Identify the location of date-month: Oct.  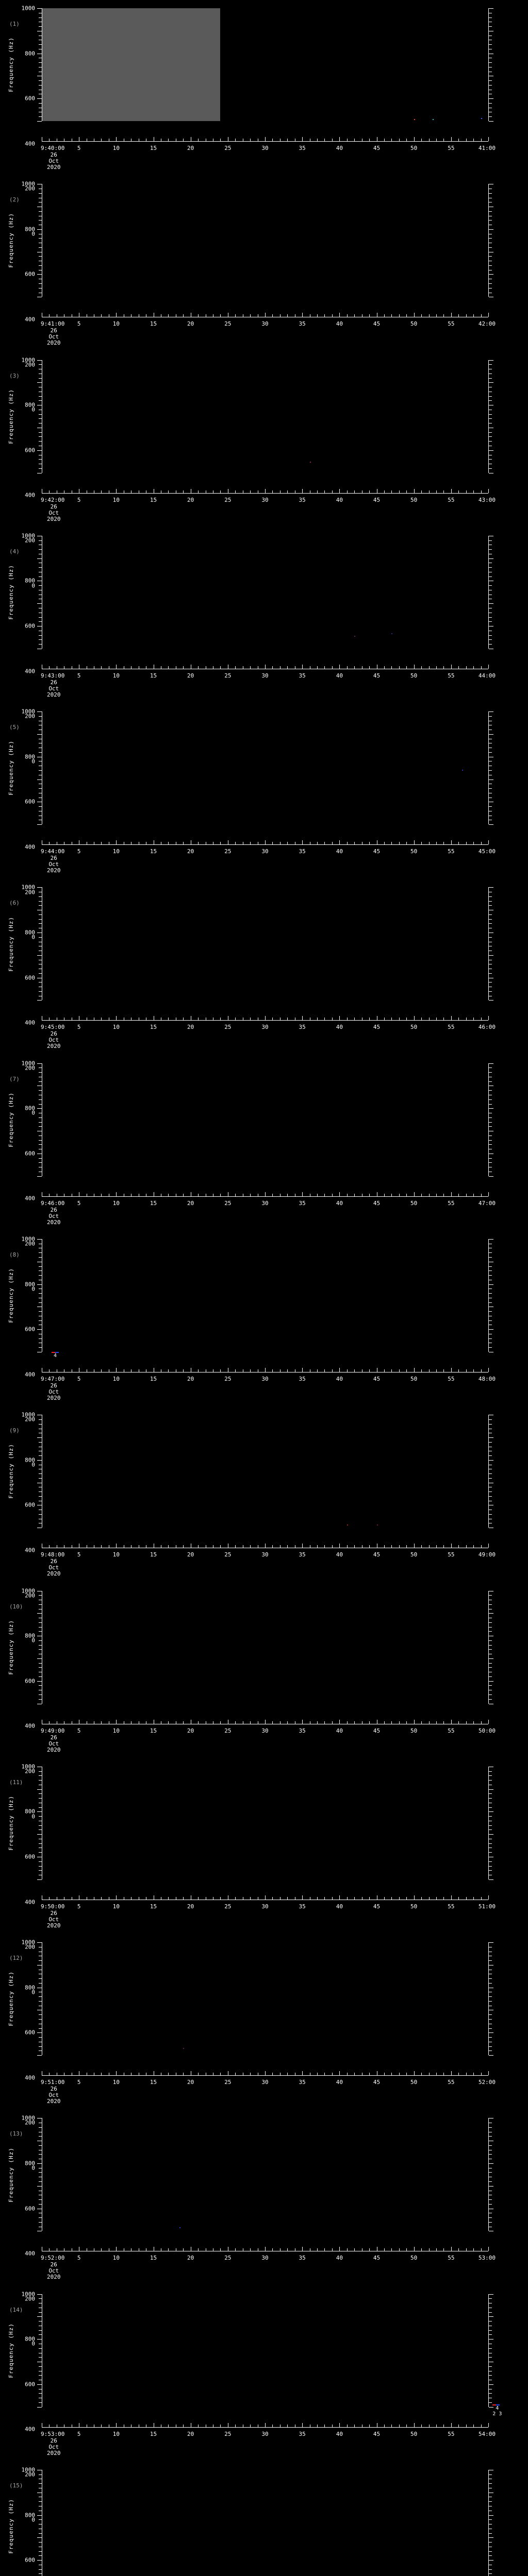
(54, 1040).